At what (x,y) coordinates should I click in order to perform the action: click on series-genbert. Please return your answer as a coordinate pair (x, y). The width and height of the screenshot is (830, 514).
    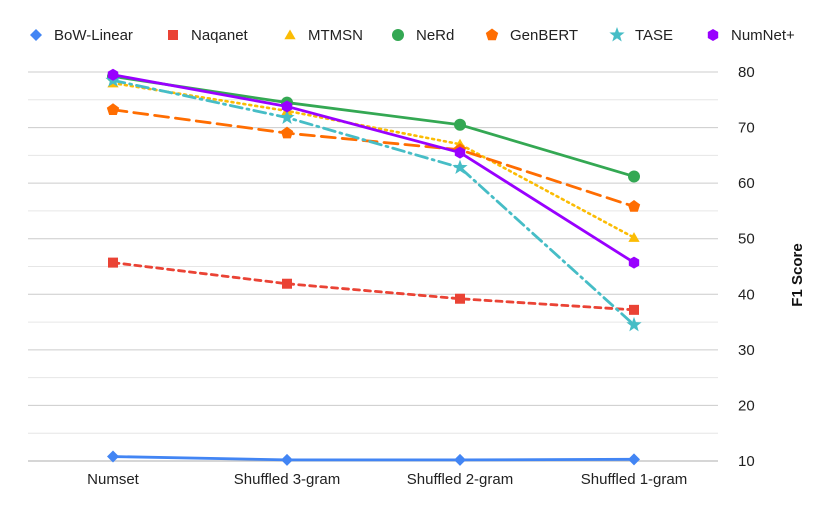
    Looking at the image, I should click on (373, 157).